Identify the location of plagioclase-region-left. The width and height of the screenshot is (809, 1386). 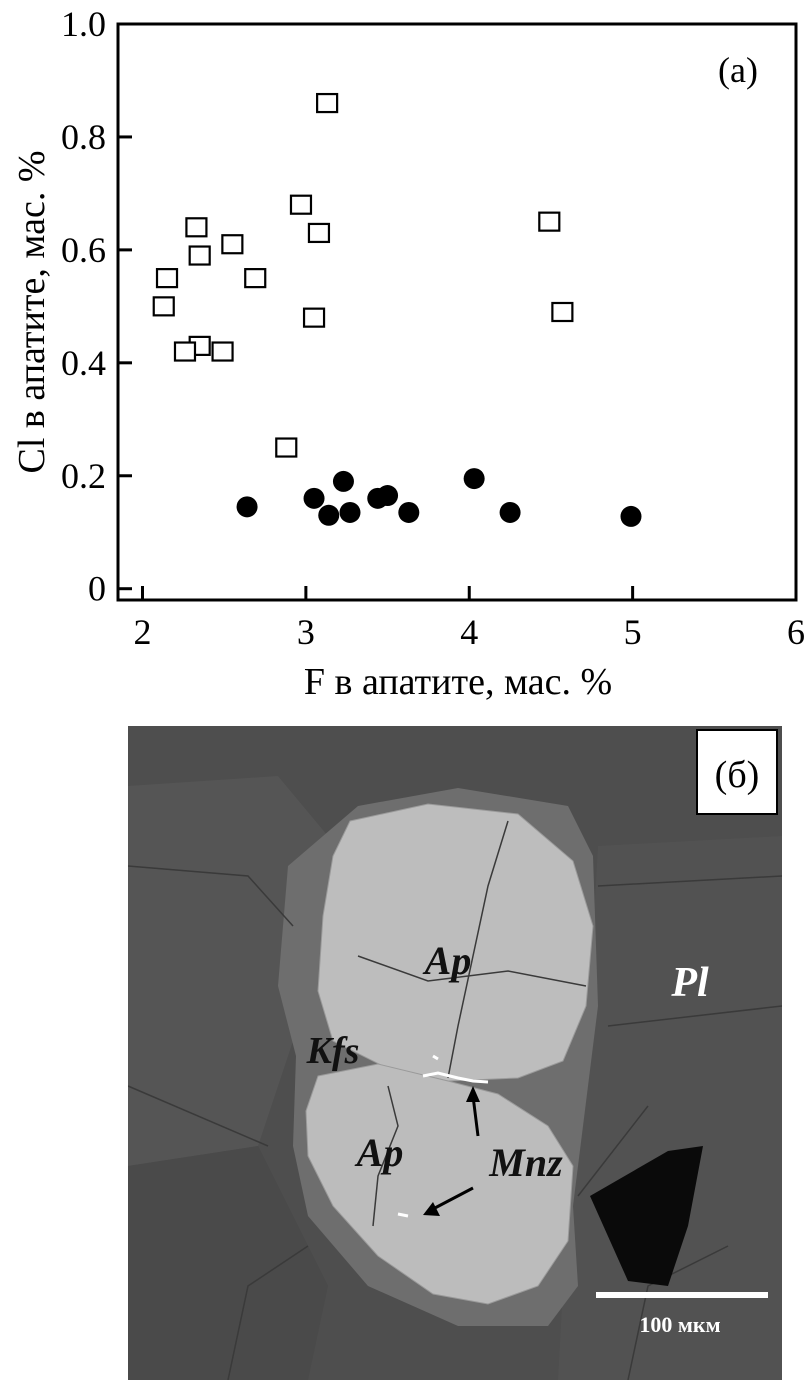
(228, 971).